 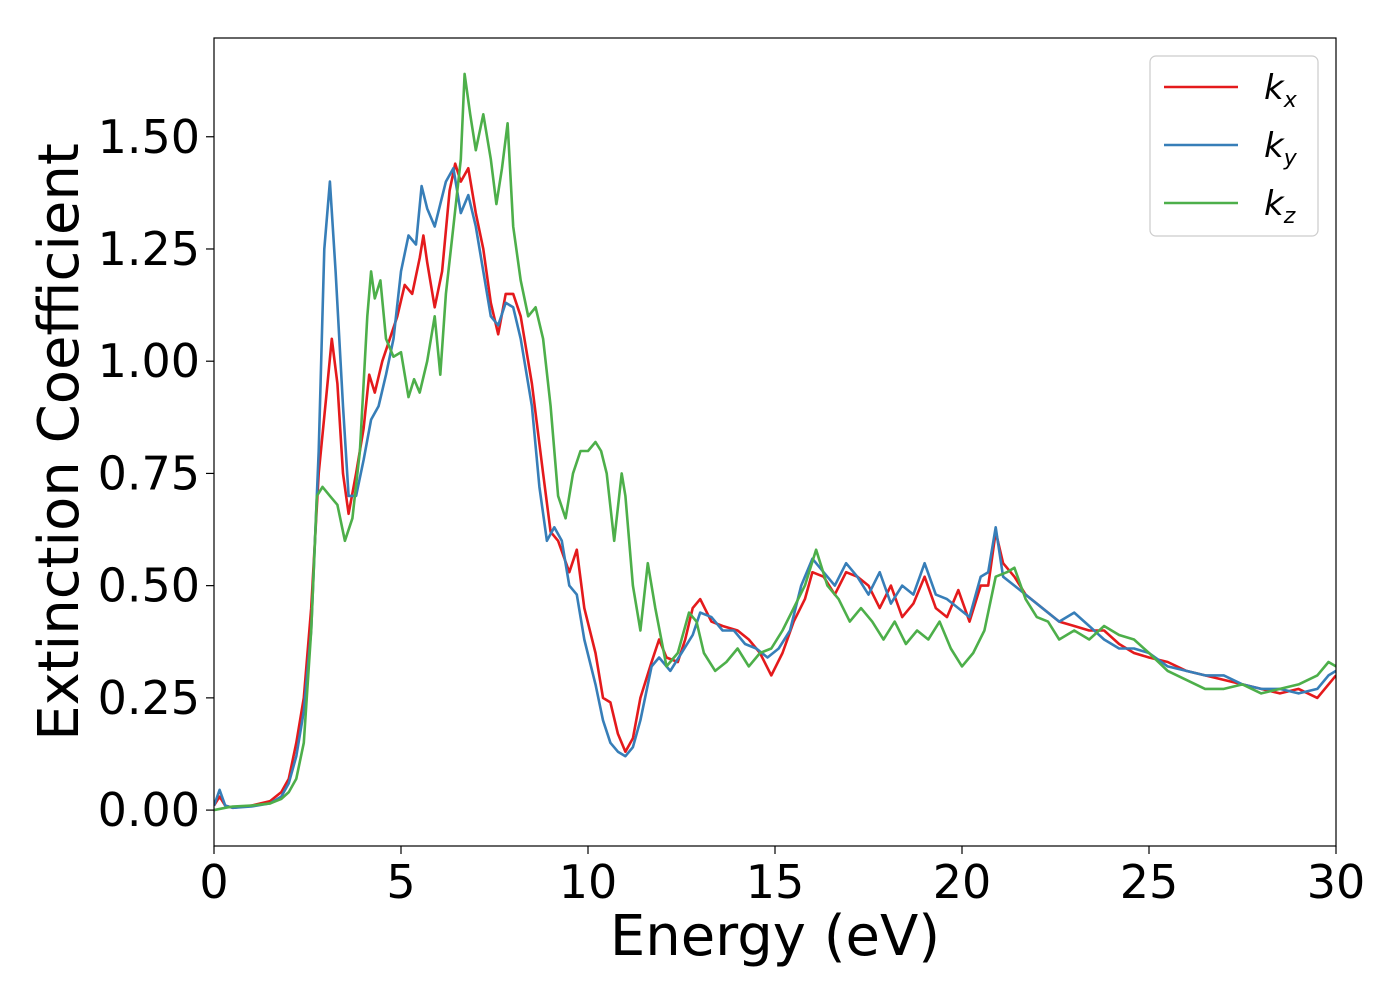 I want to click on y-tick-label: 1.50, so click(x=149, y=137).